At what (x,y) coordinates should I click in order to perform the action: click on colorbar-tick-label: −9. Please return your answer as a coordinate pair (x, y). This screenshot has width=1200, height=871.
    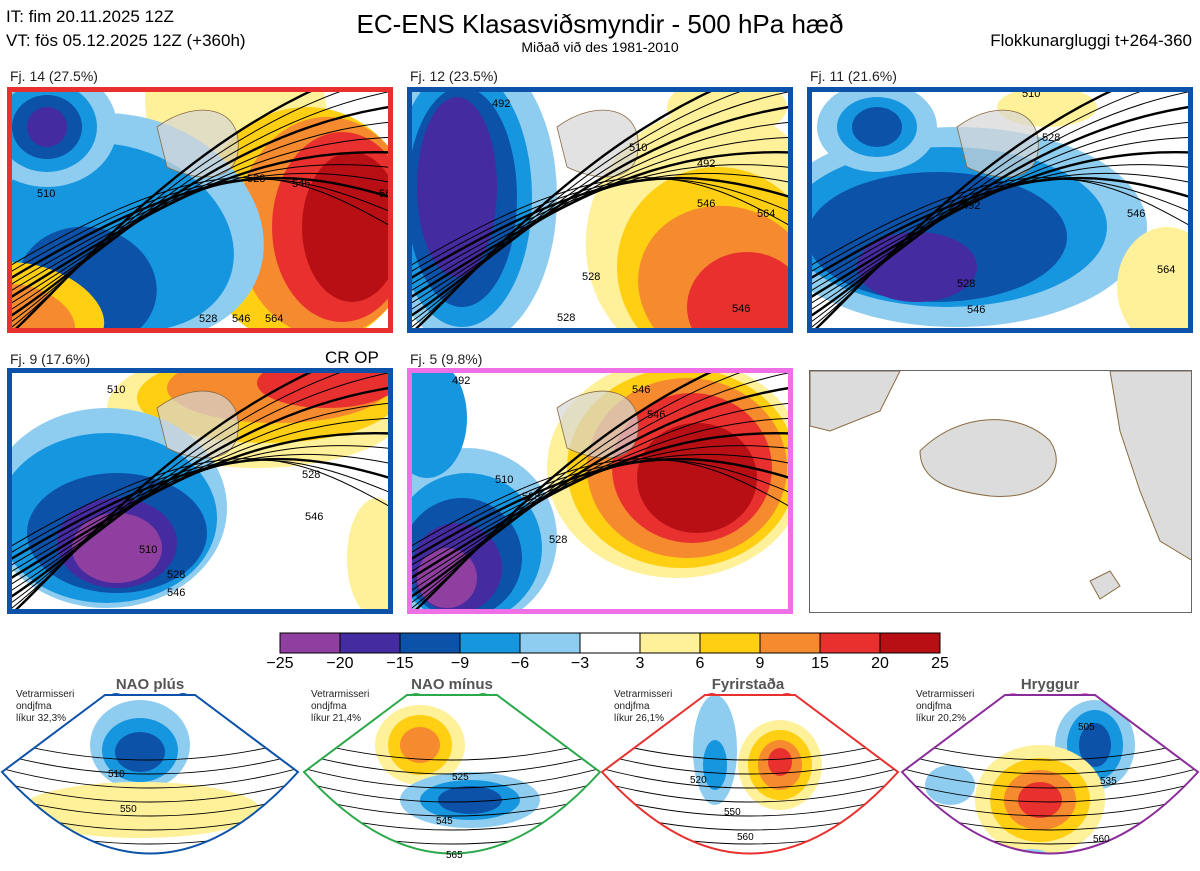
    Looking at the image, I should click on (460, 663).